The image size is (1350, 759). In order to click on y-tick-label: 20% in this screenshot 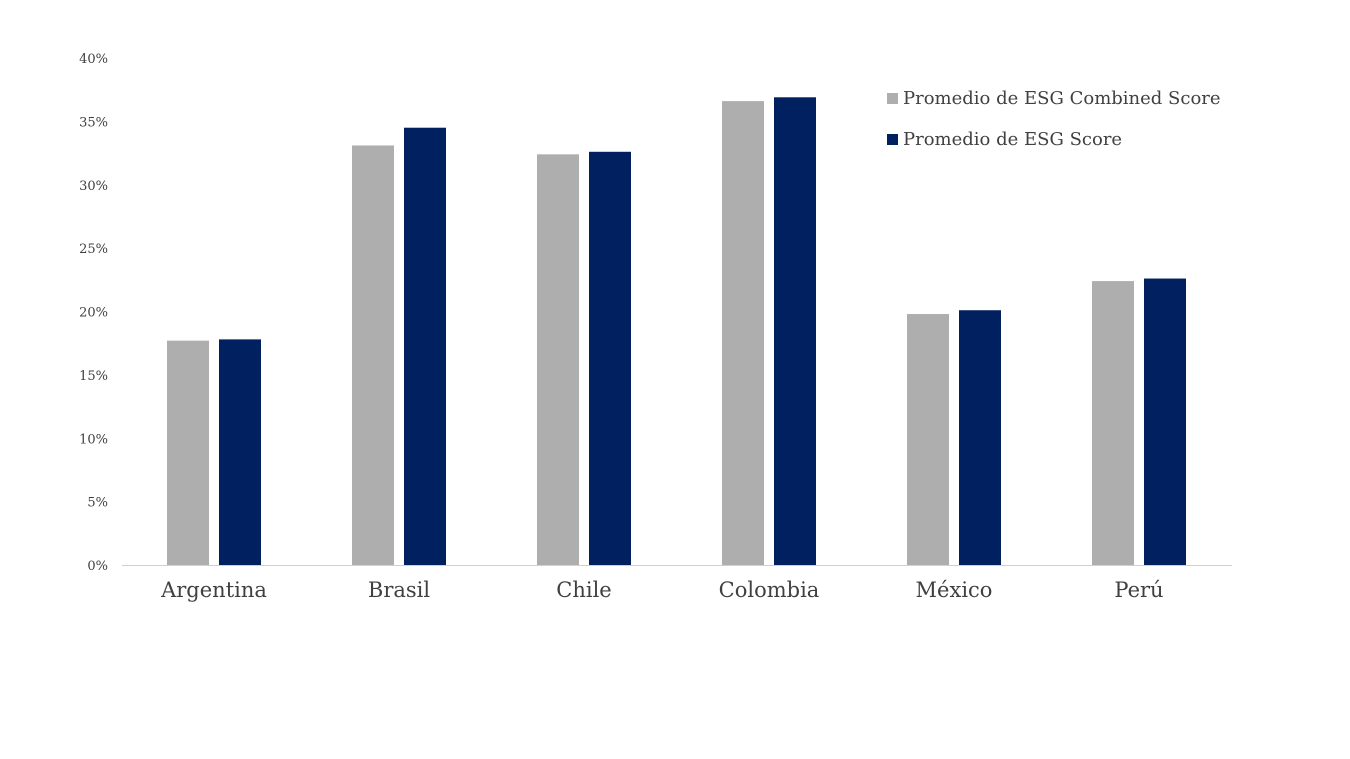, I will do `click(93, 313)`.